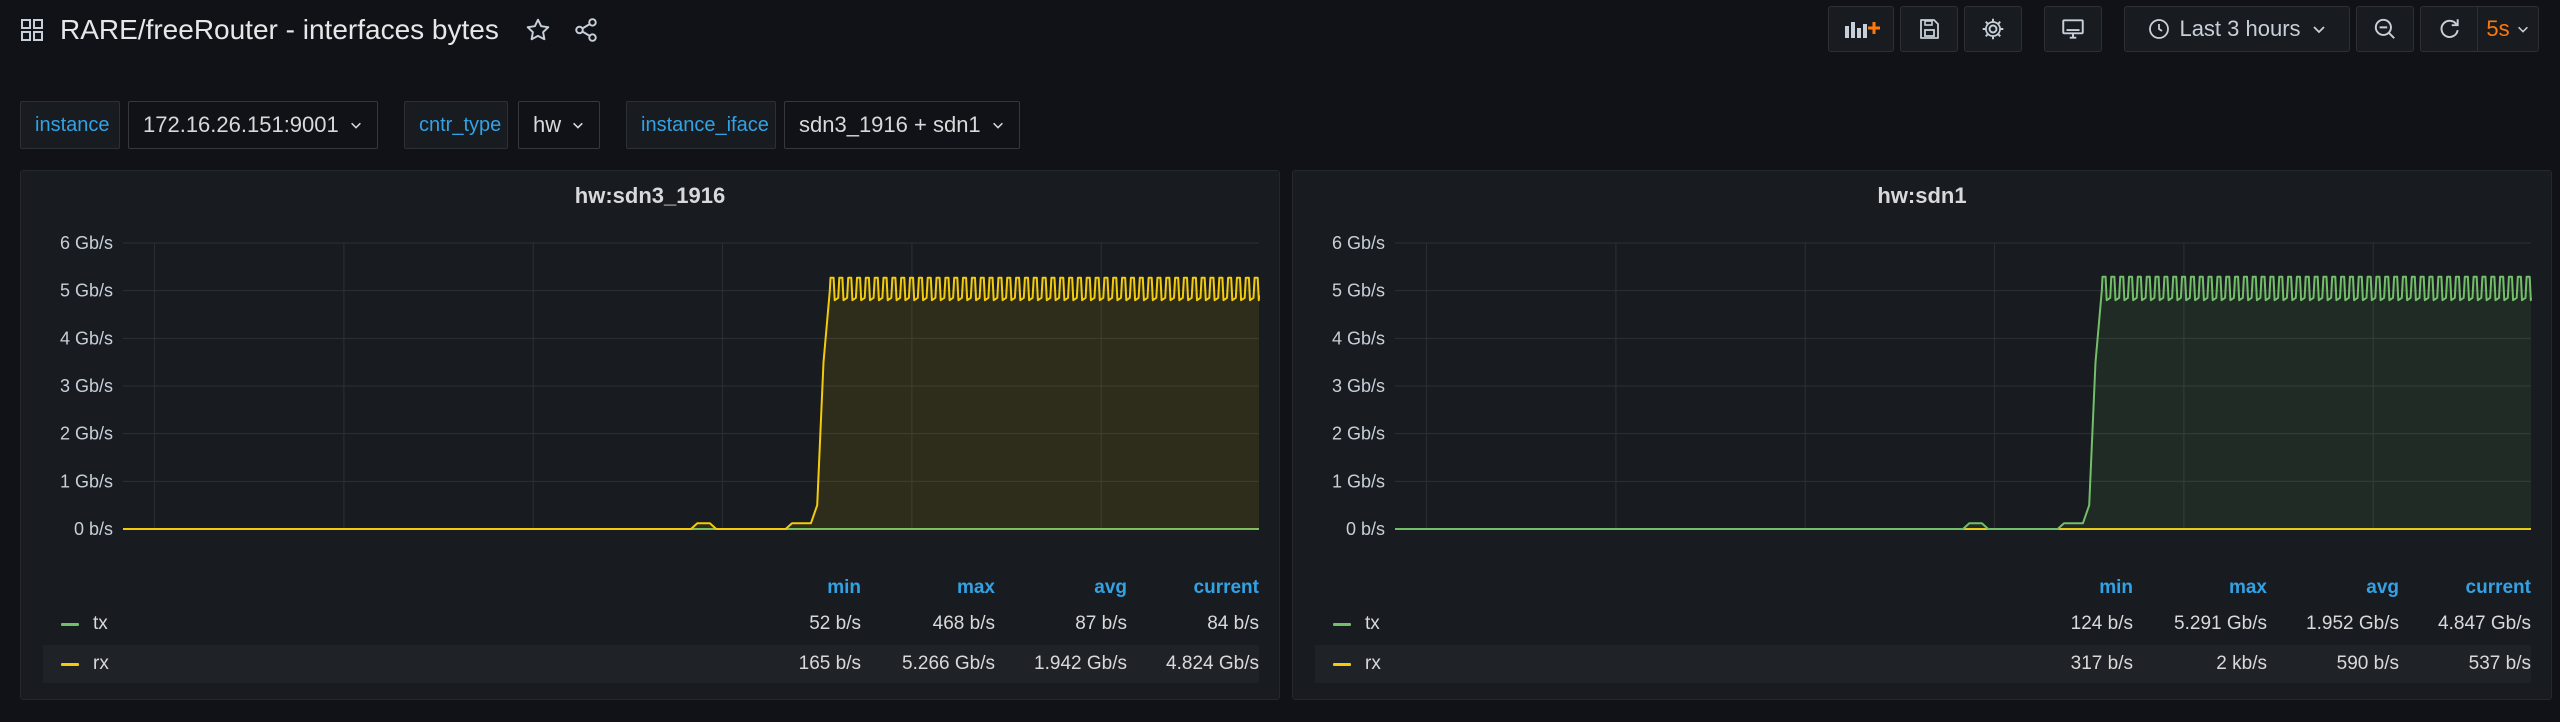 Image resolution: width=2560 pixels, height=722 pixels. What do you see at coordinates (2484, 623) in the screenshot?
I see `legend-current-value: 4.847 Gb/s` at bounding box center [2484, 623].